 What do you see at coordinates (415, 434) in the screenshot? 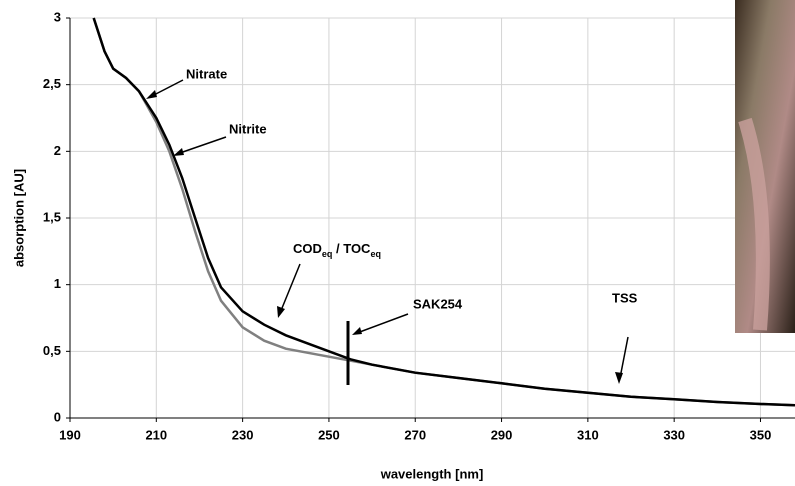
I see `x-tick-label: 270` at bounding box center [415, 434].